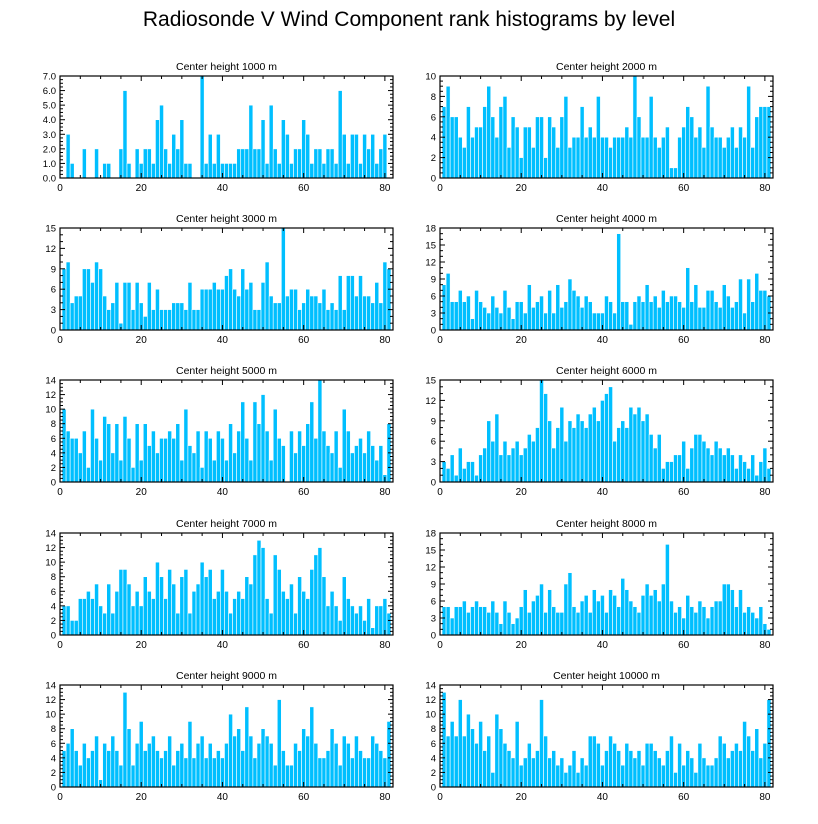  What do you see at coordinates (433, 619) in the screenshot?
I see `y-tick-label: 3` at bounding box center [433, 619].